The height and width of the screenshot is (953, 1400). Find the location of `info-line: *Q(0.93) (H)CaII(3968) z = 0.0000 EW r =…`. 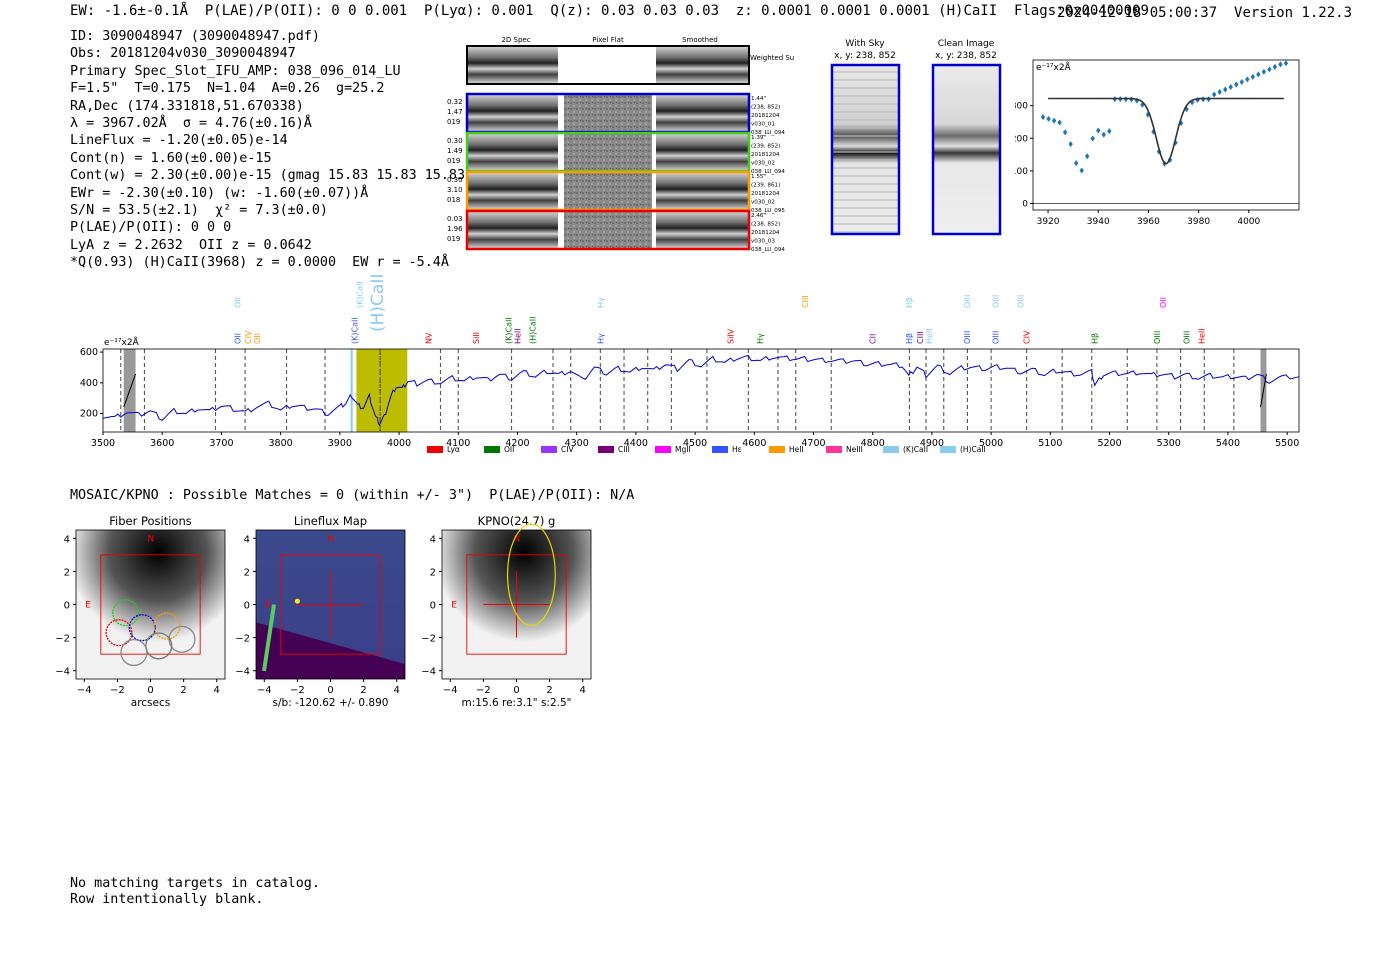

info-line: *Q(0.93) (H)CaII(3968) z = 0.0000 EW r =… is located at coordinates (259, 263).